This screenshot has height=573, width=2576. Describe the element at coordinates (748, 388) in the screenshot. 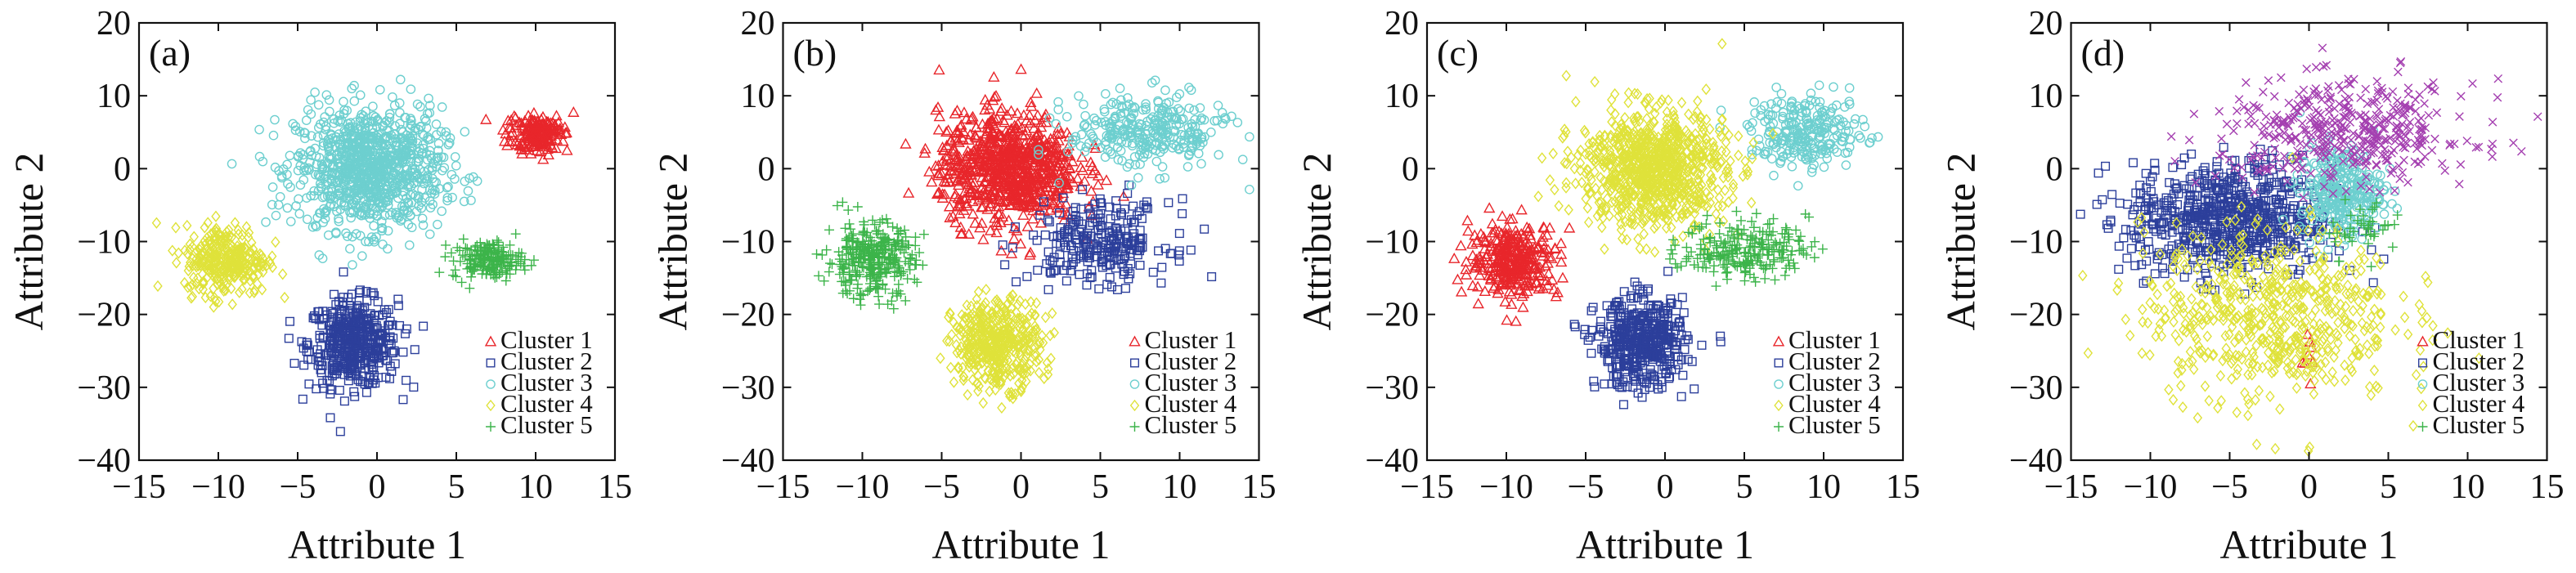

I see `y-tick-label: −30` at that location.